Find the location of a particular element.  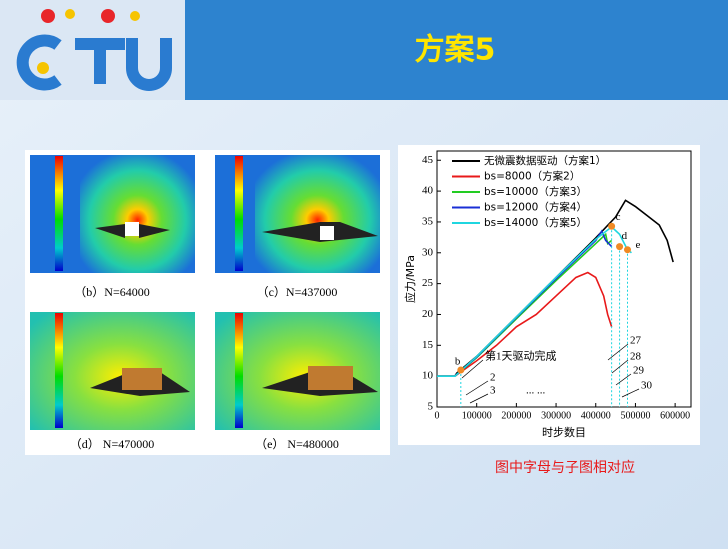

y-tick-label: 15 is located at coordinates (428, 345).